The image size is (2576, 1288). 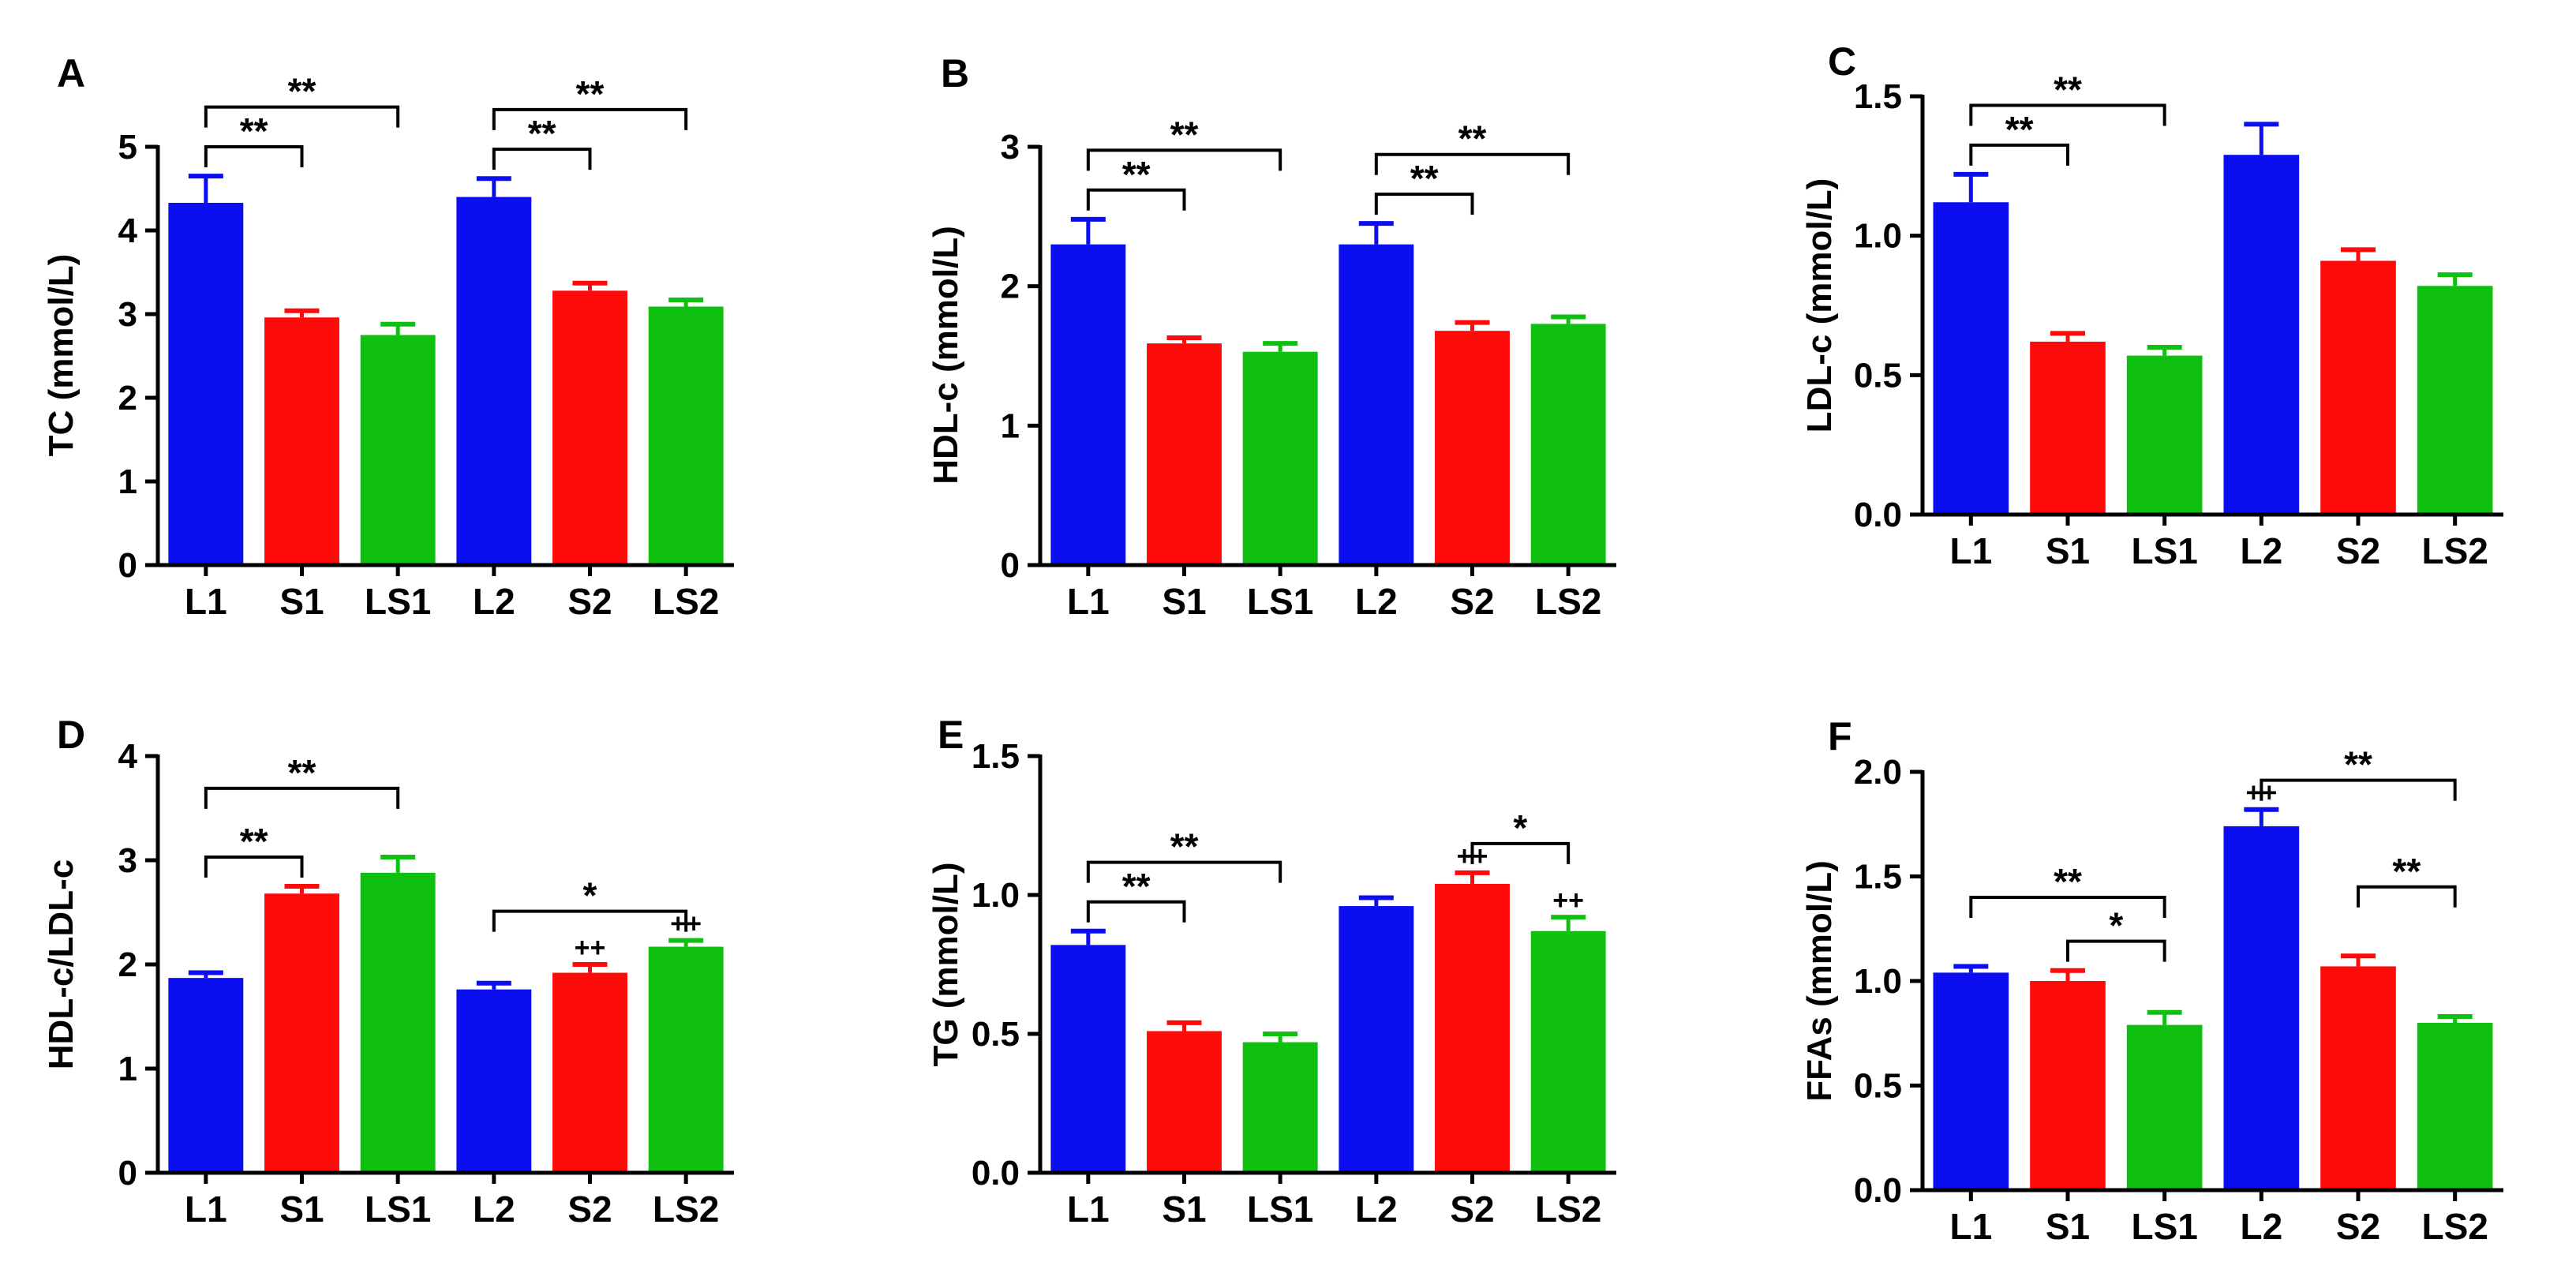 I want to click on panel-letter: F, so click(x=1840, y=736).